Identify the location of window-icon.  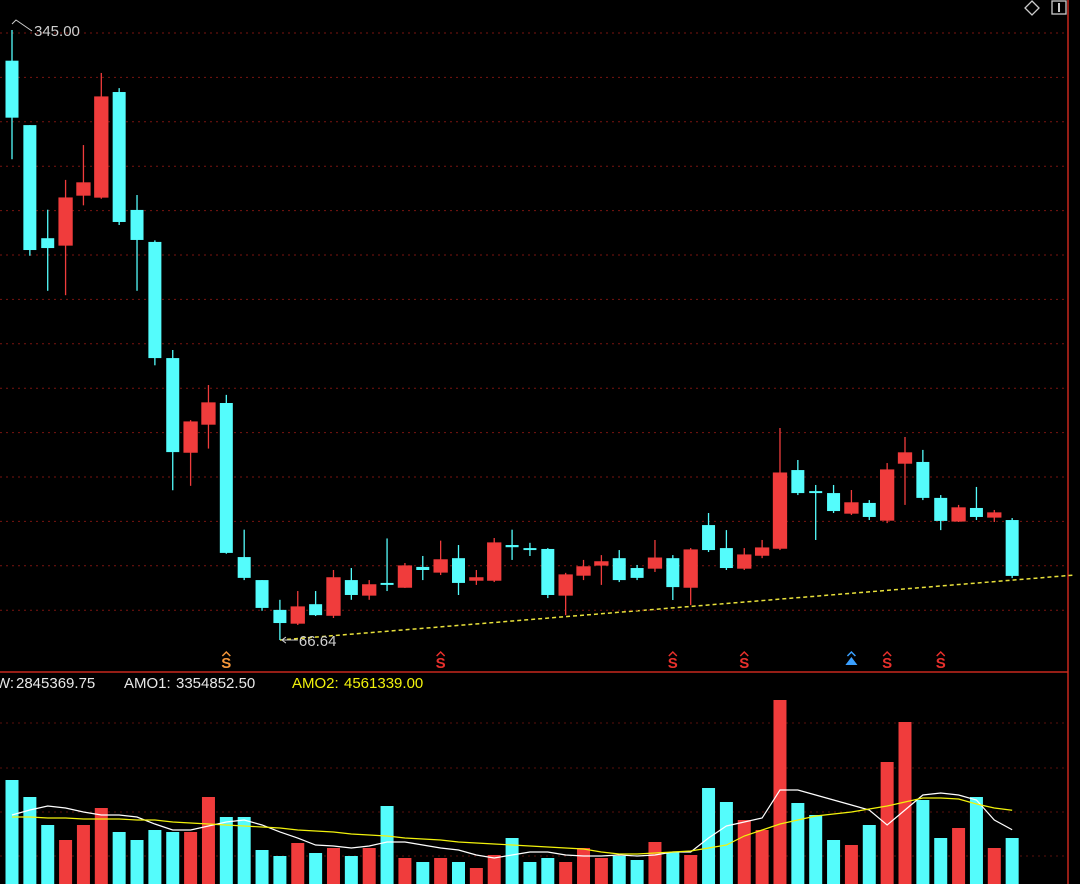
(1059, 7).